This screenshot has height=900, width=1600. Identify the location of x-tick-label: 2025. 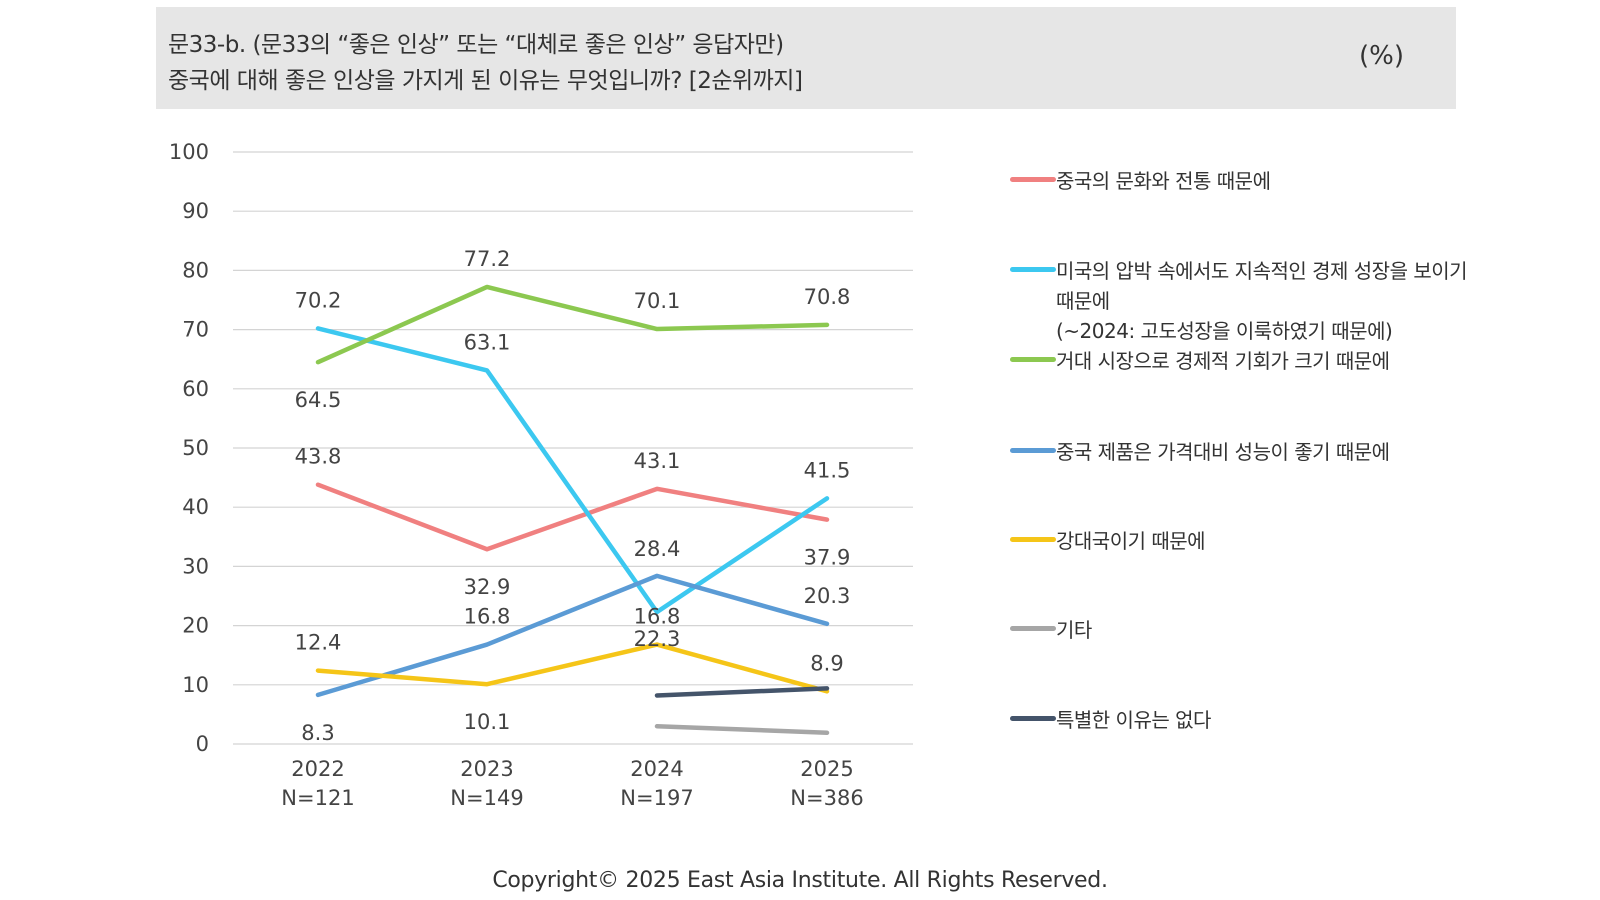
(826, 769).